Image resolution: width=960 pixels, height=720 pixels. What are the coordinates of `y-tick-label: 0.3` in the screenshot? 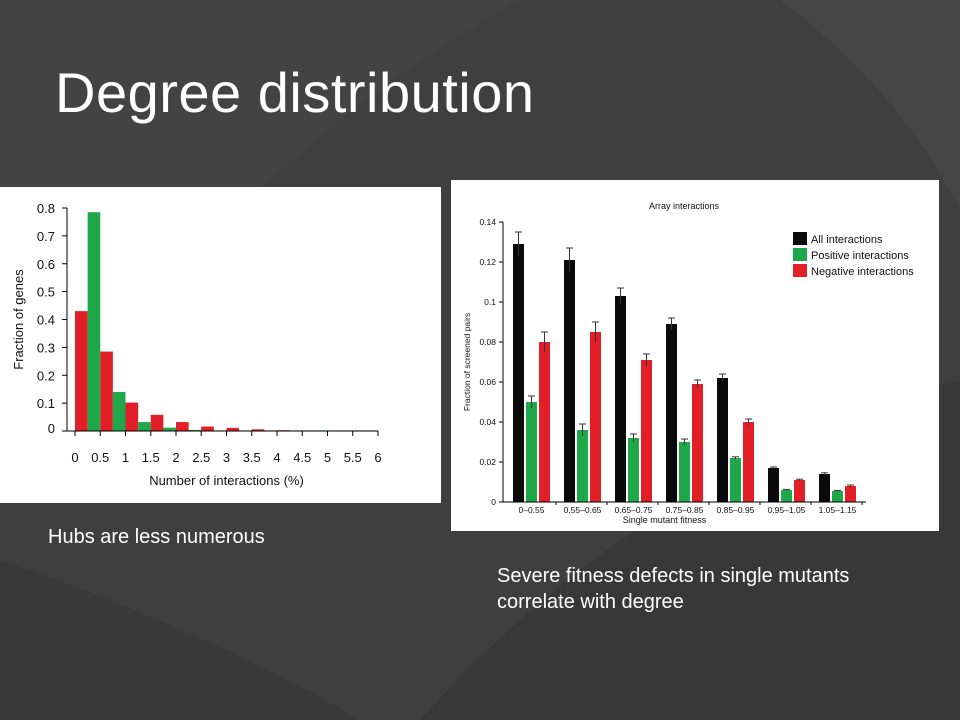 It's located at (46, 347).